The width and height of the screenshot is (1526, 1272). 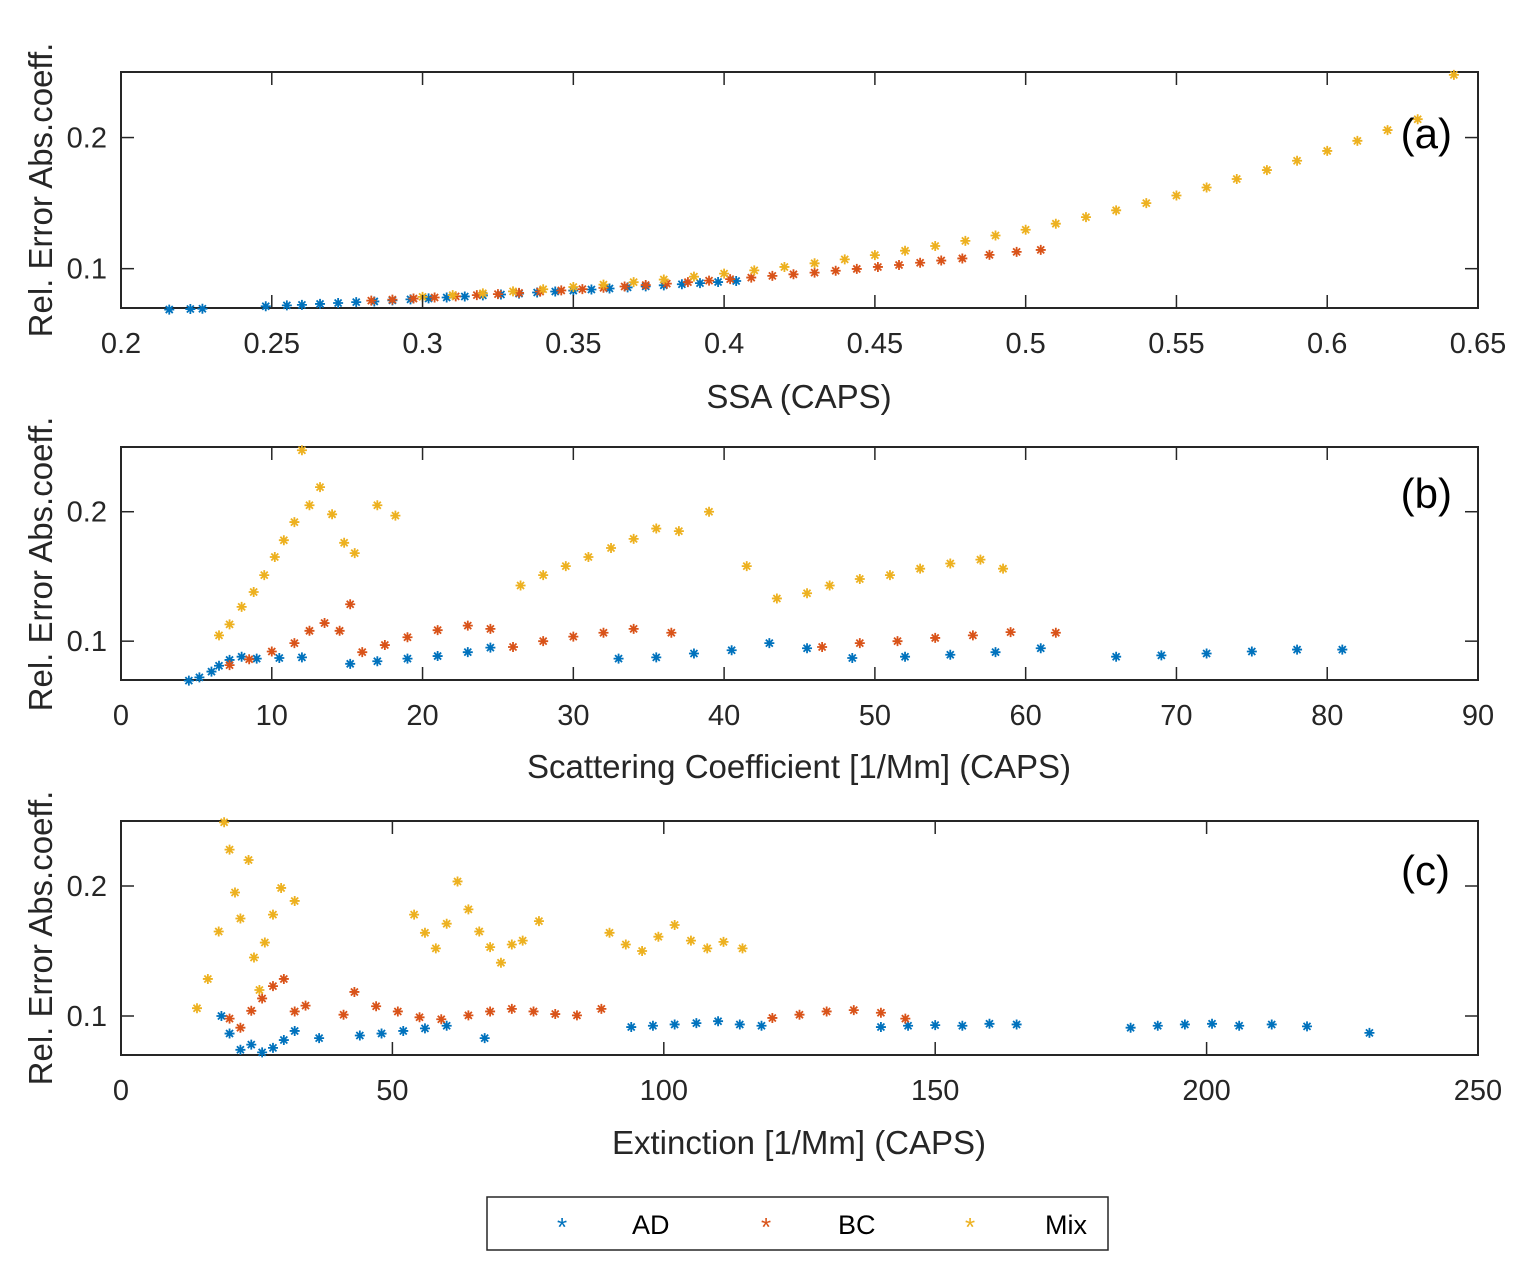 What do you see at coordinates (799, 766) in the screenshot?
I see `x-axis-title-b: Scattering Coefficient [1/Mm] (CAPS)` at bounding box center [799, 766].